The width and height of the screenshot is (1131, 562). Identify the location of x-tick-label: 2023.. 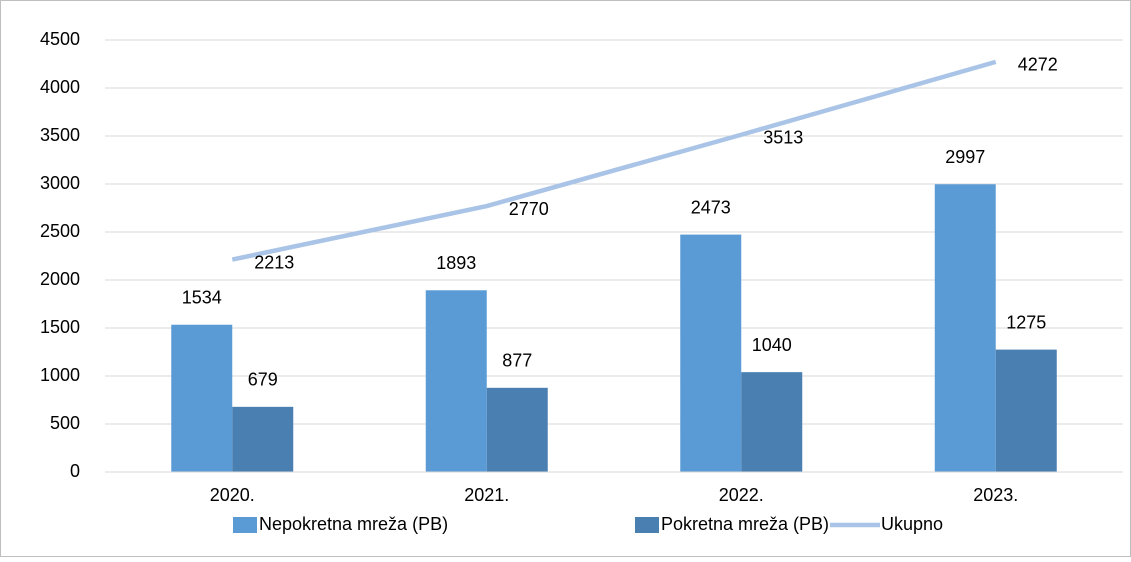
(995, 495).